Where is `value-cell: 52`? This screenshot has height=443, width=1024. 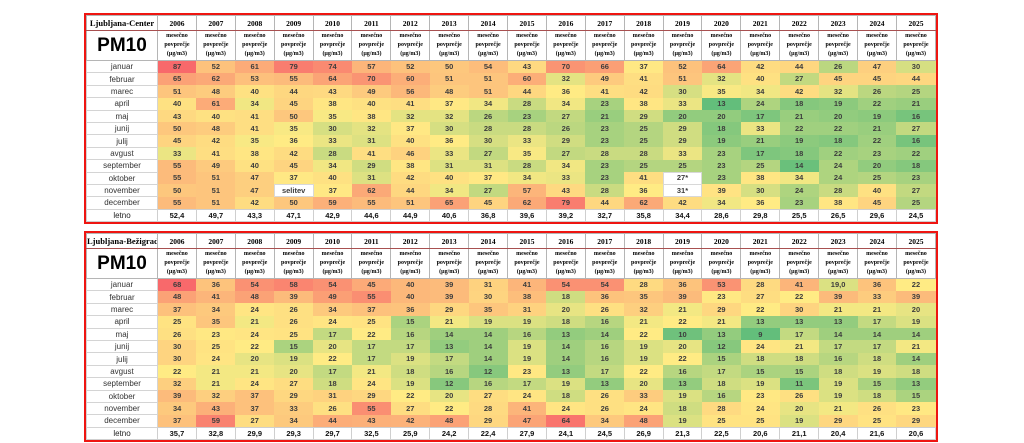 value-cell: 52 is located at coordinates (682, 66).